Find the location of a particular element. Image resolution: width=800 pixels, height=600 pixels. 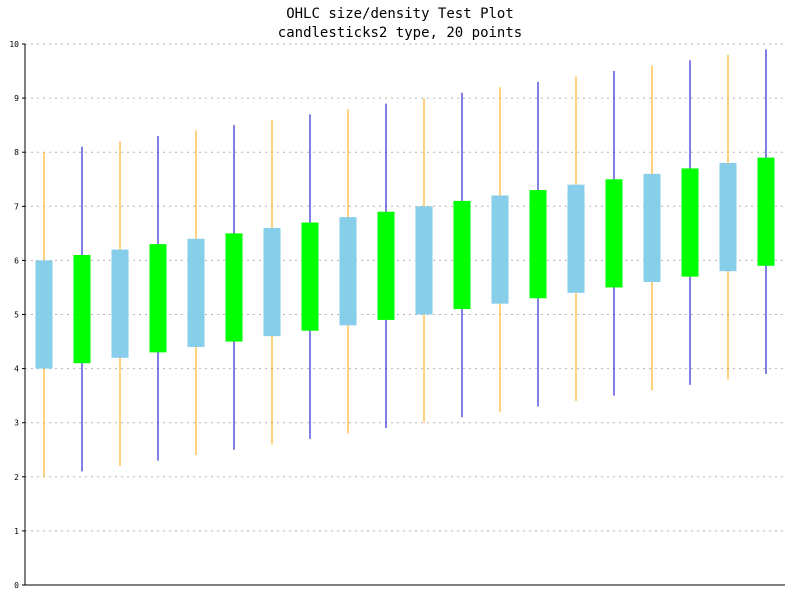

y-tick-label: 7 is located at coordinates (16, 206).